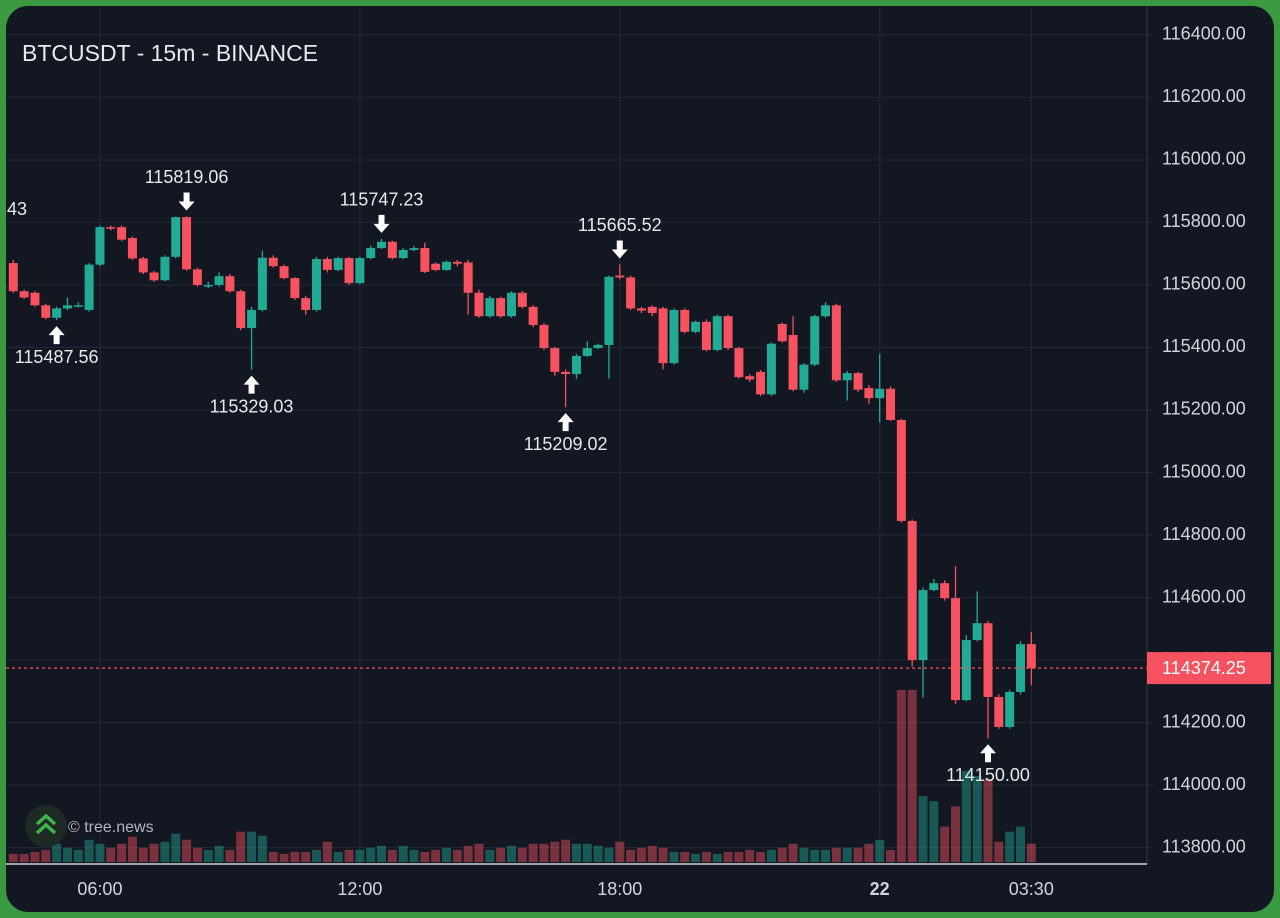 This screenshot has height=918, width=1280. Describe the element at coordinates (1204, 34) in the screenshot. I see `y-tick-label: 116400.00` at that location.